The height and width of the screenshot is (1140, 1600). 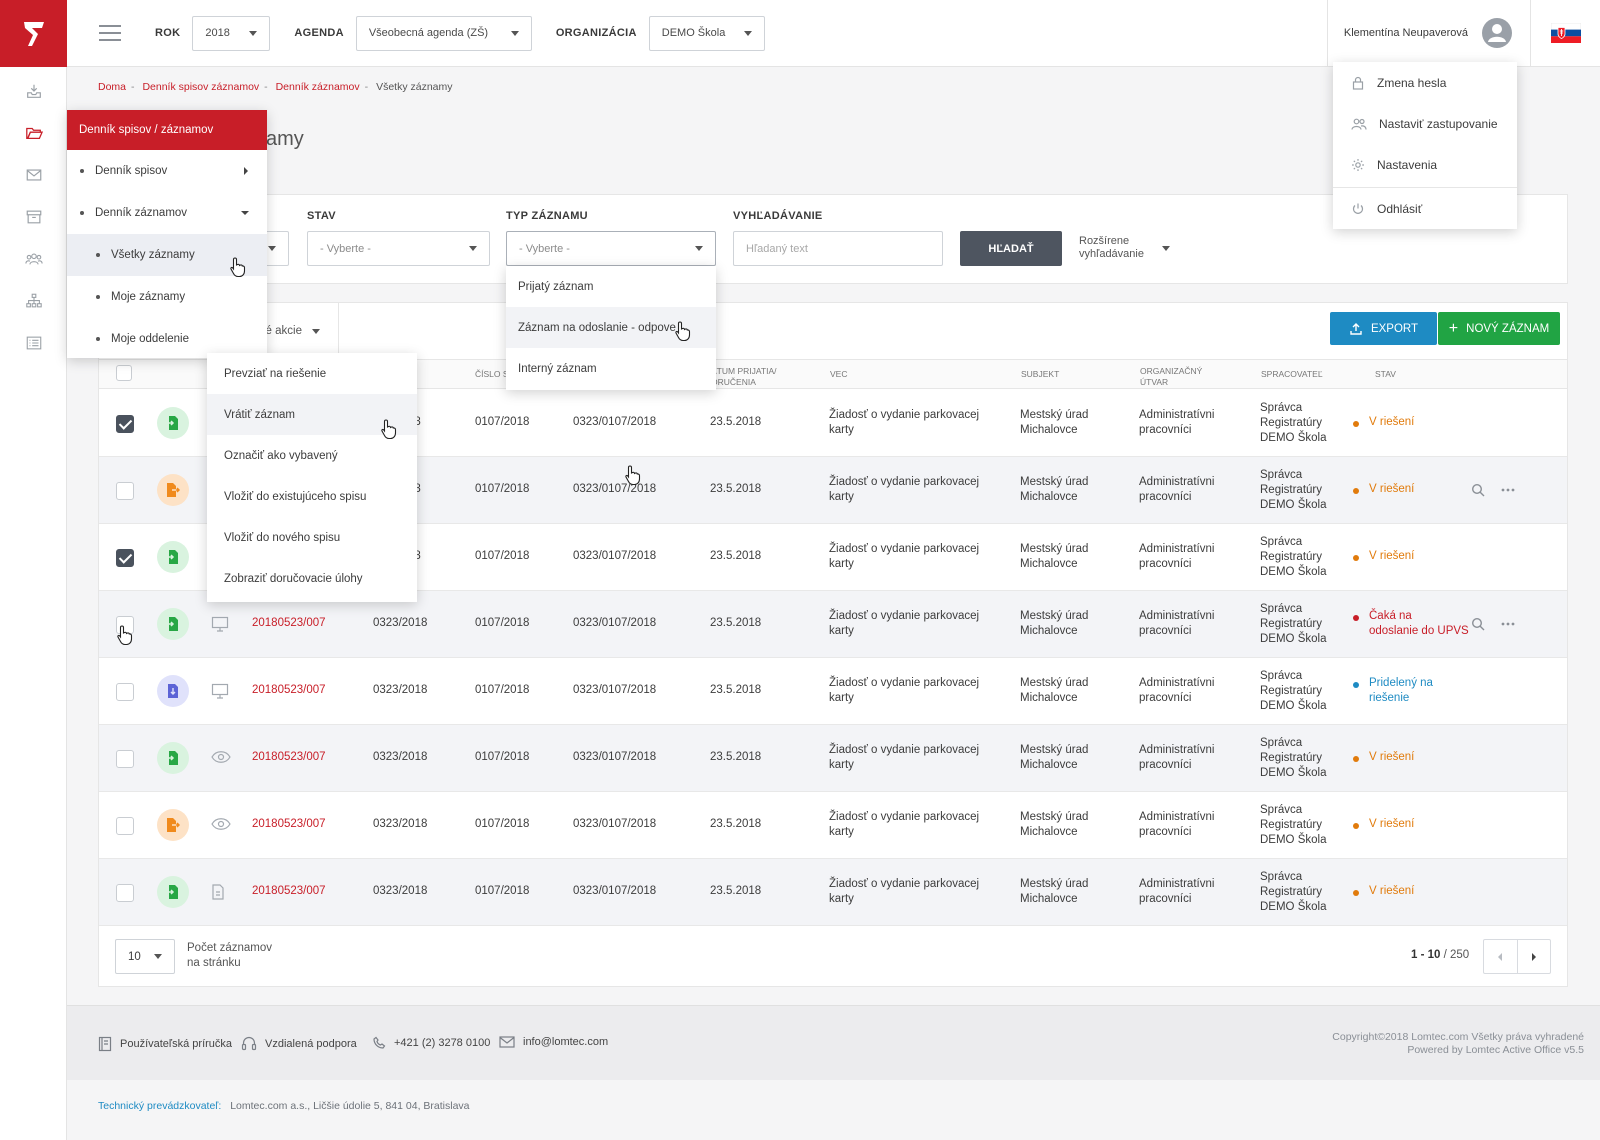 What do you see at coordinates (317, 87) in the screenshot?
I see `breadcrumb-dennik-zaznamov: Denník záznamov` at bounding box center [317, 87].